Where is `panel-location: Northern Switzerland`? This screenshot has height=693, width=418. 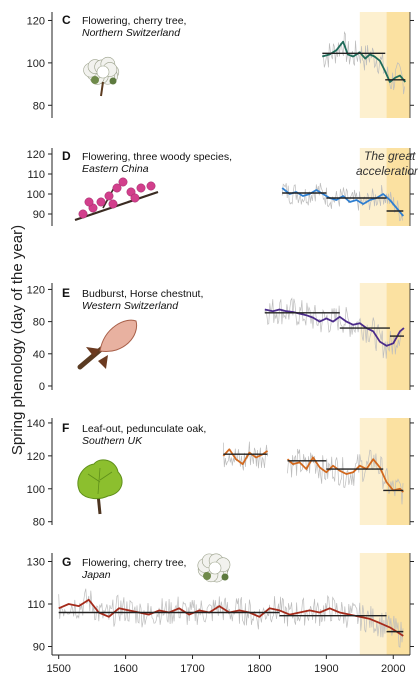 panel-location: Northern Switzerland is located at coordinates (131, 33).